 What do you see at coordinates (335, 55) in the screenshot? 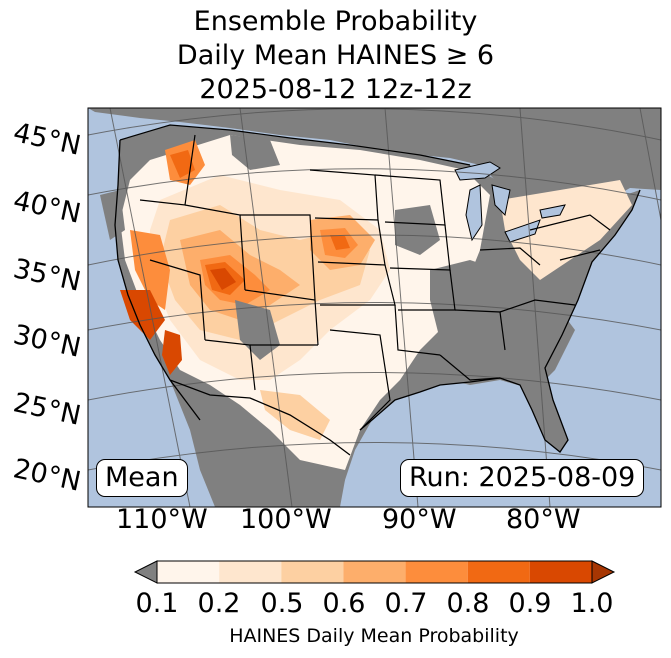
I see `title-line-2: Daily Mean HAINES ≥ 6` at bounding box center [335, 55].